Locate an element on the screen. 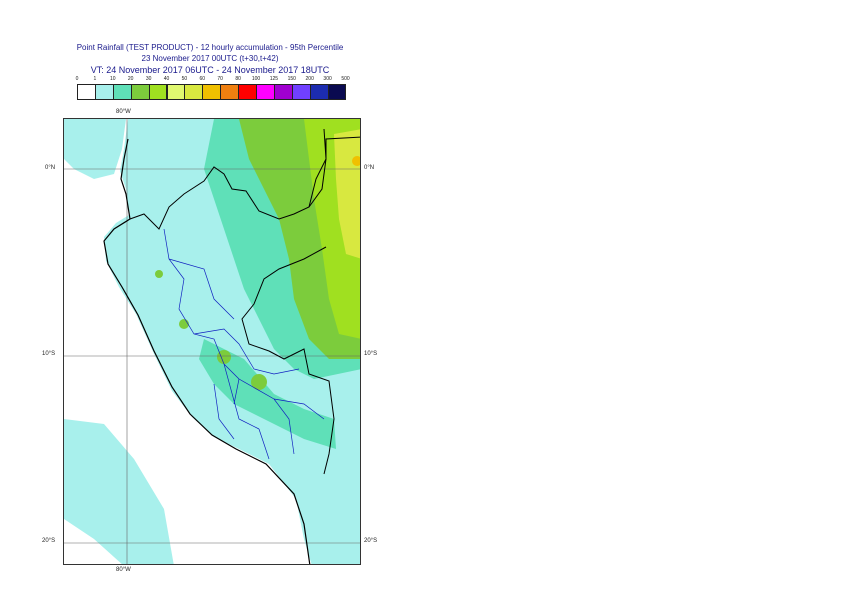  region-borders is located at coordinates (244, 344).